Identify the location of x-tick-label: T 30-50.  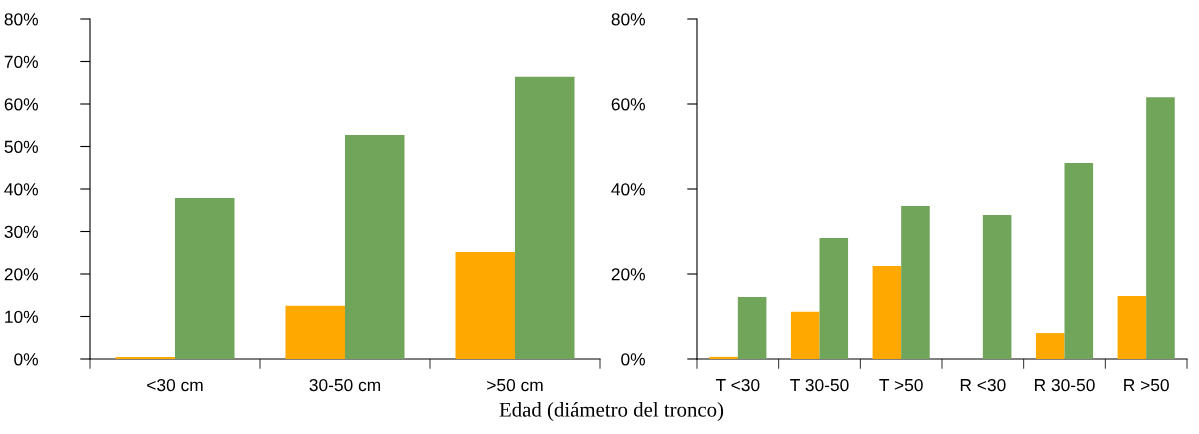
(819, 385).